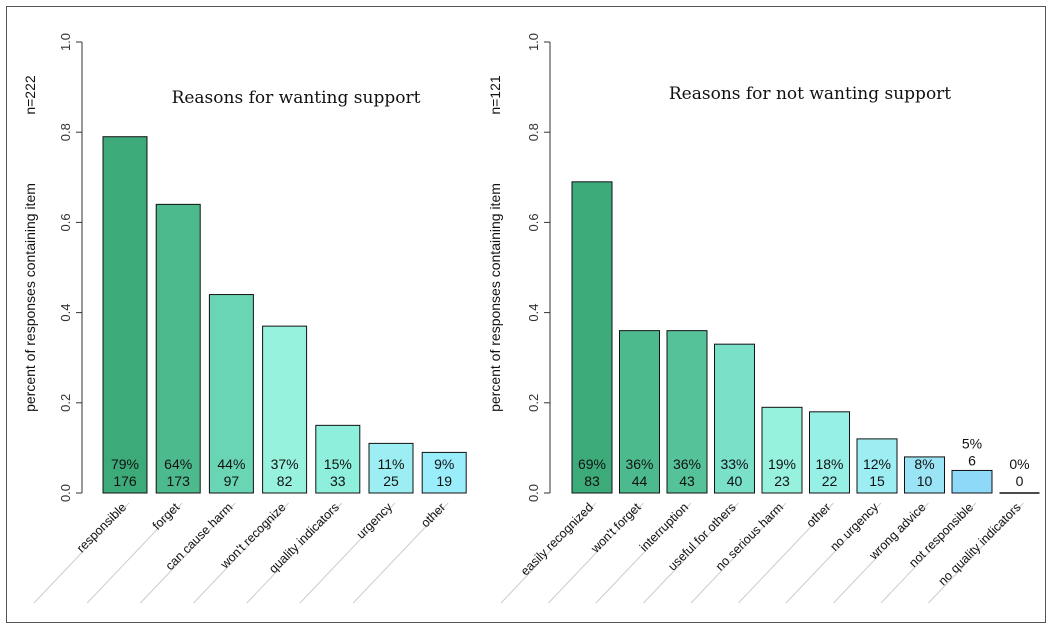 Image resolution: width=1052 pixels, height=629 pixels. I want to click on x-tick-label: easily recognized, so click(557, 539).